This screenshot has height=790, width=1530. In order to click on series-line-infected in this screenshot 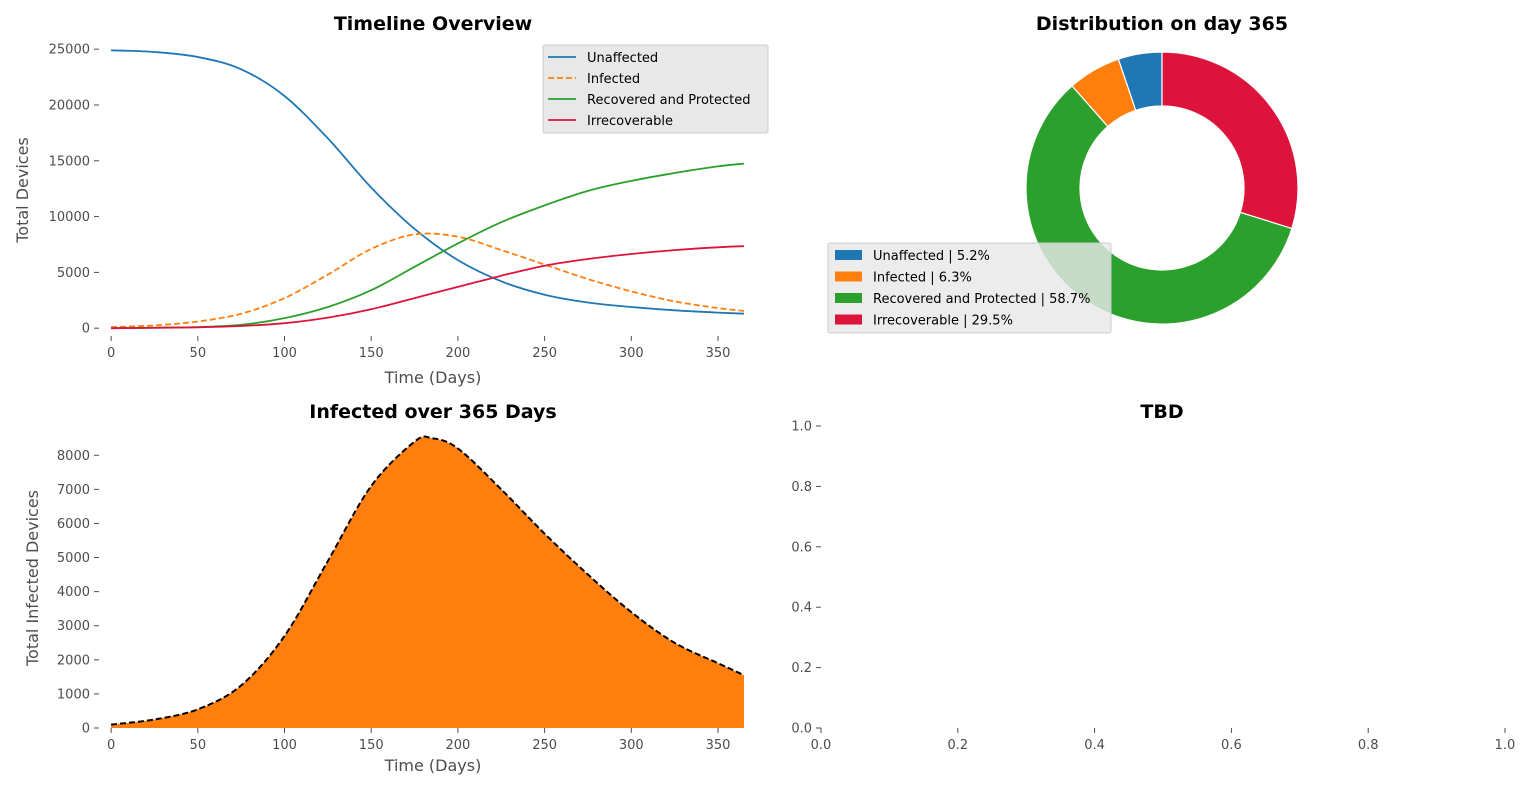, I will do `click(428, 280)`.